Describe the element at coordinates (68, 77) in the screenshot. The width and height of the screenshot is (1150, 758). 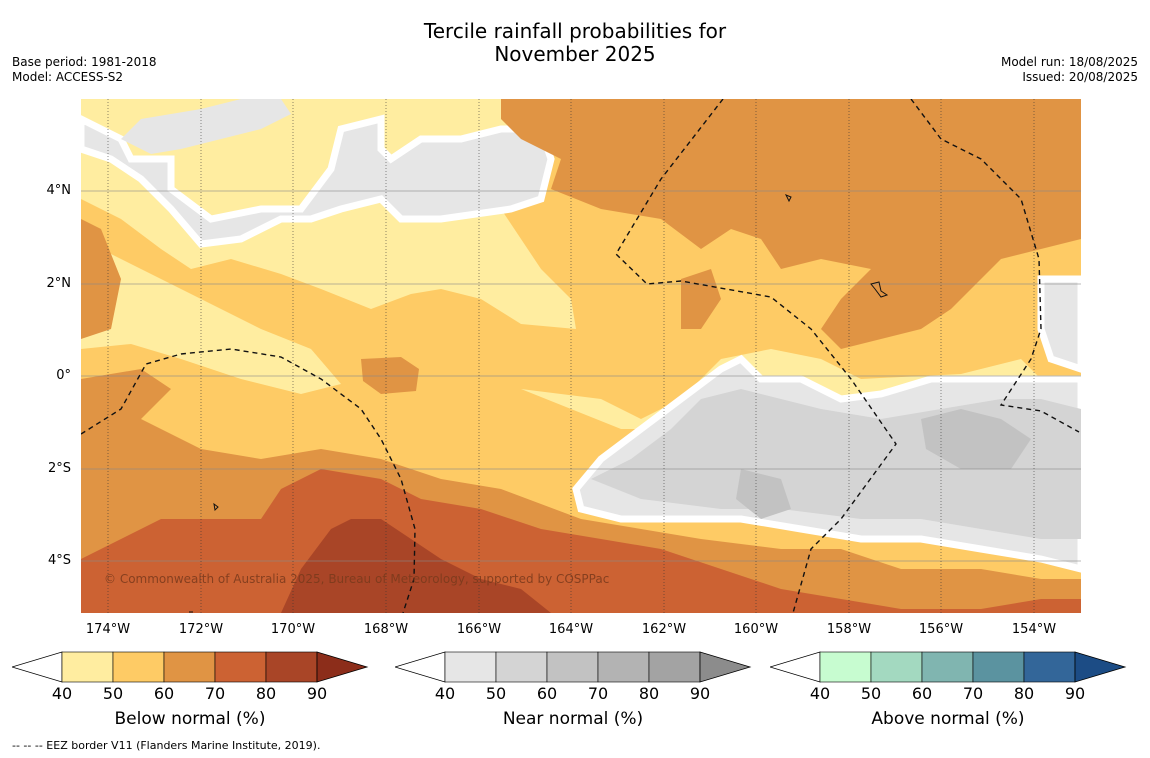
I see `model-name: Model: ACCESS-S2` at that location.